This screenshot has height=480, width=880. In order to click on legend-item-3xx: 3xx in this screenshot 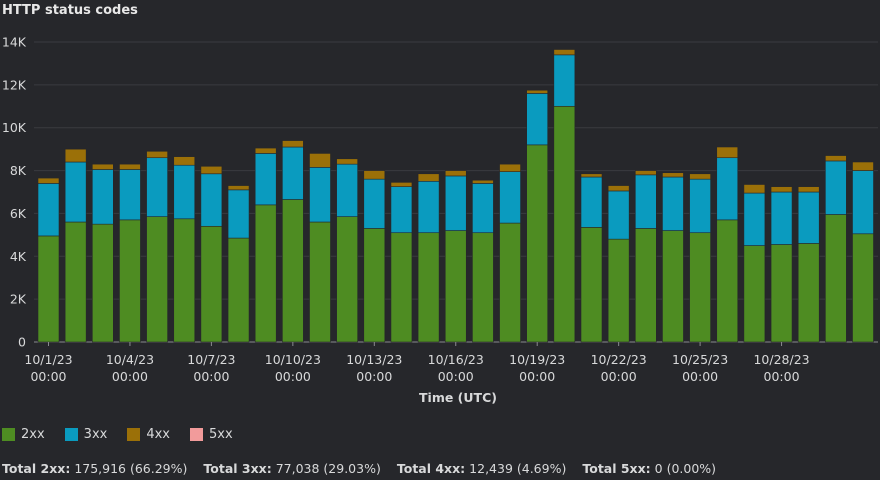, I will do `click(85, 434)`.